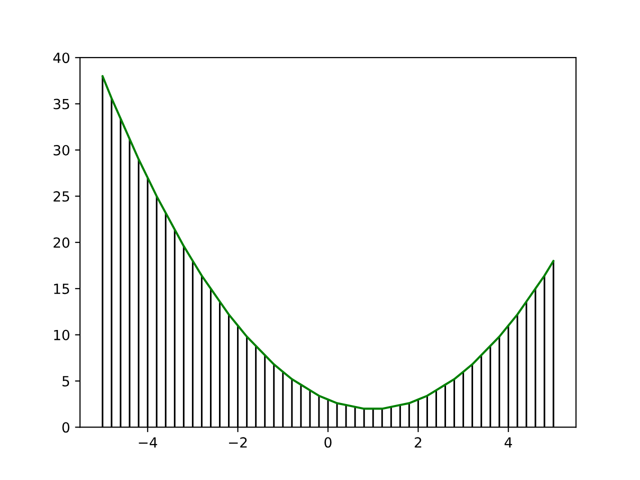  I want to click on x-tick-label: −2, so click(238, 442).